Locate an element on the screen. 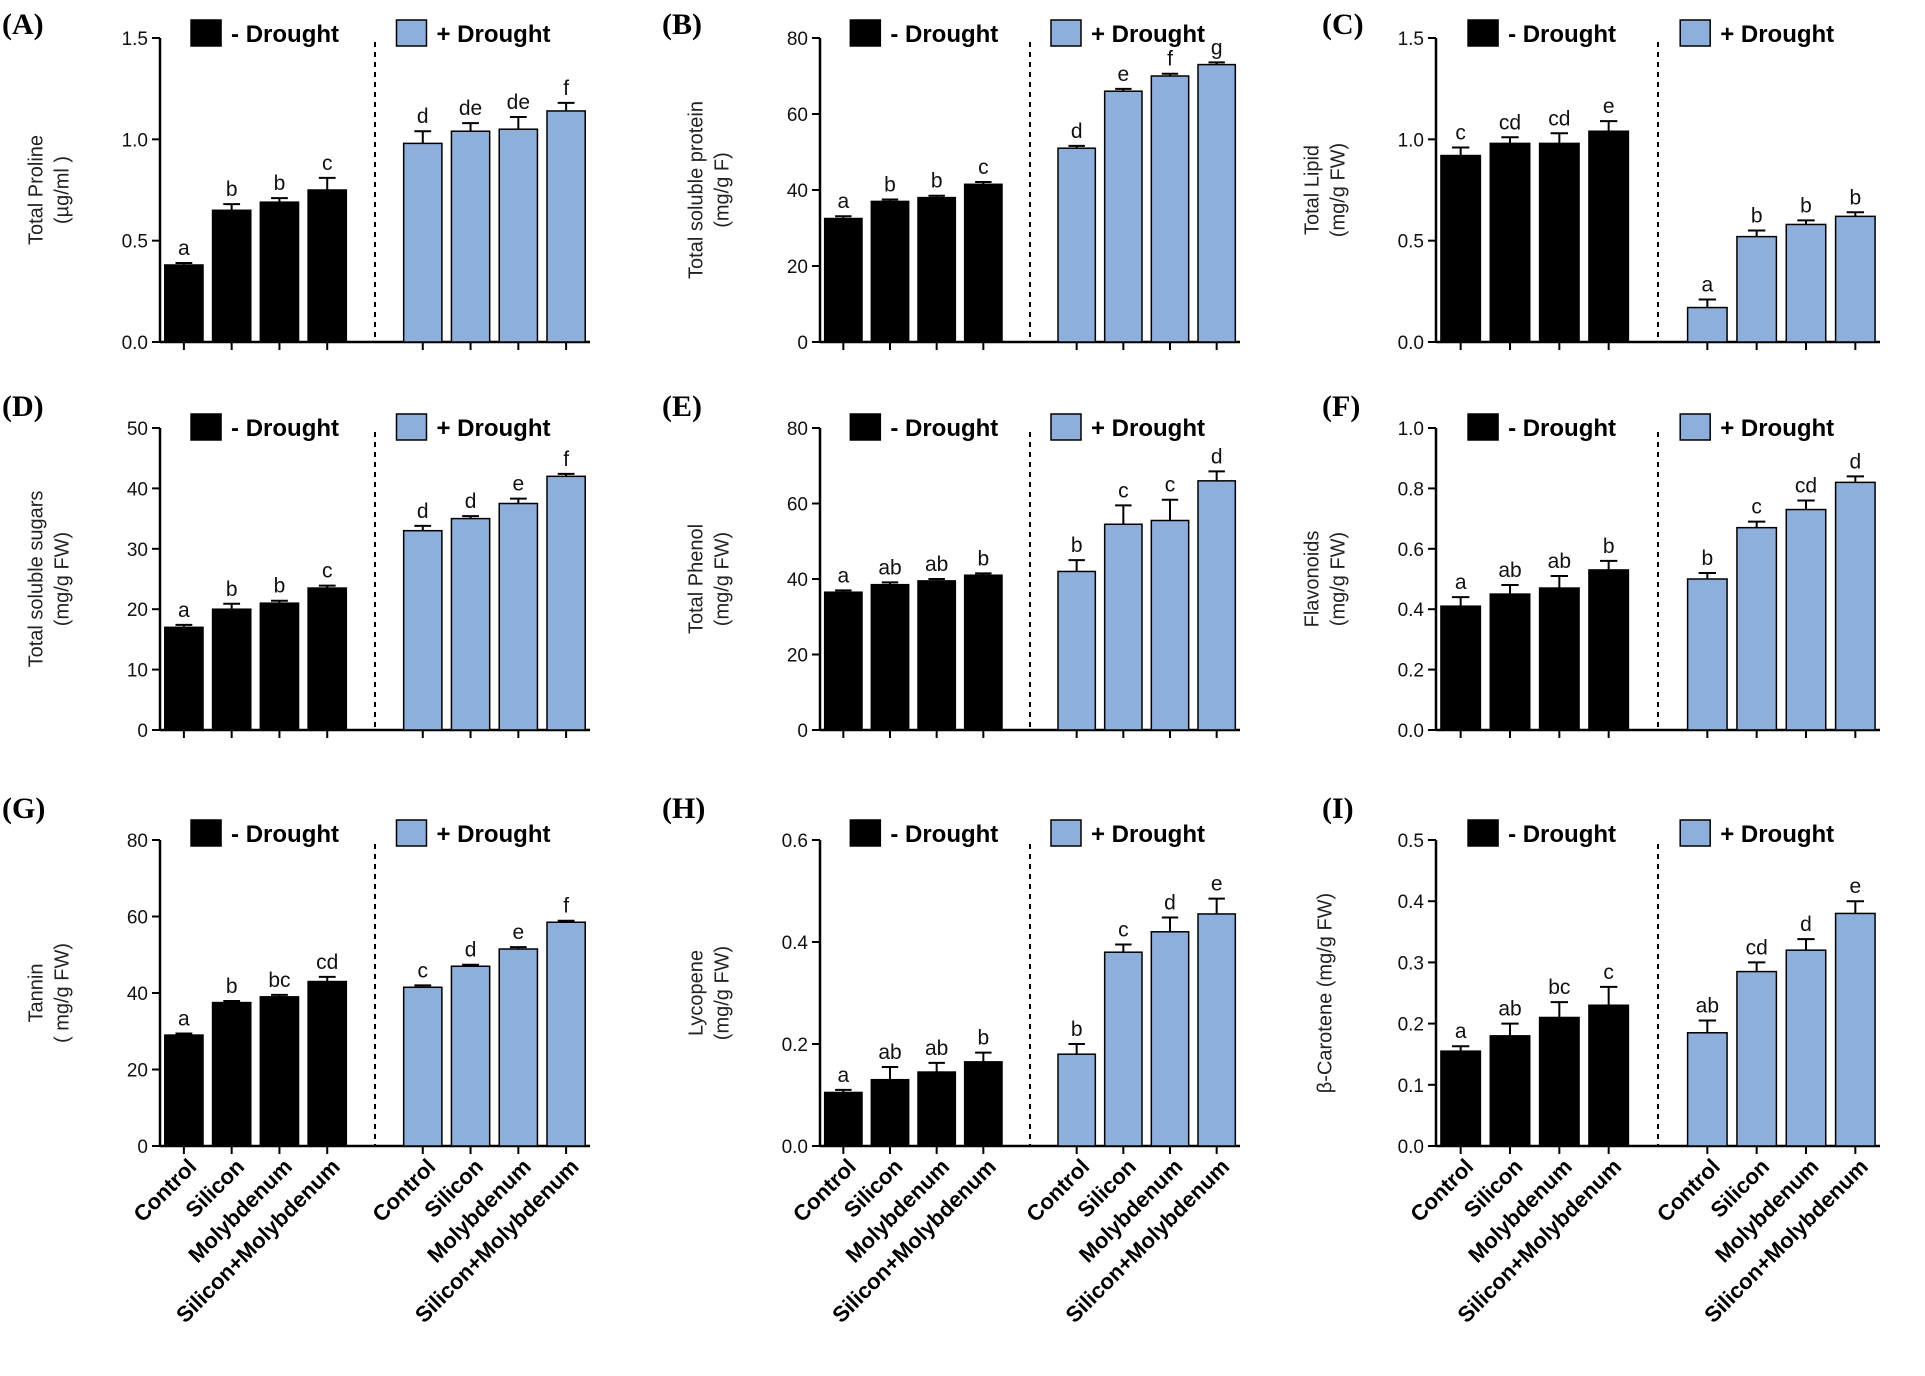  y-tick-label: 50 is located at coordinates (137, 429).